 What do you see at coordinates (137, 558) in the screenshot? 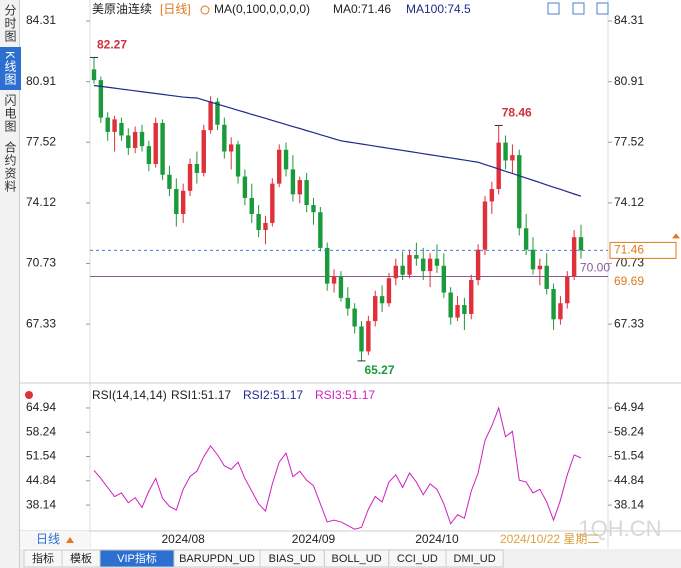
I see `toolbar-tab-label: VIP指标` at bounding box center [137, 558].